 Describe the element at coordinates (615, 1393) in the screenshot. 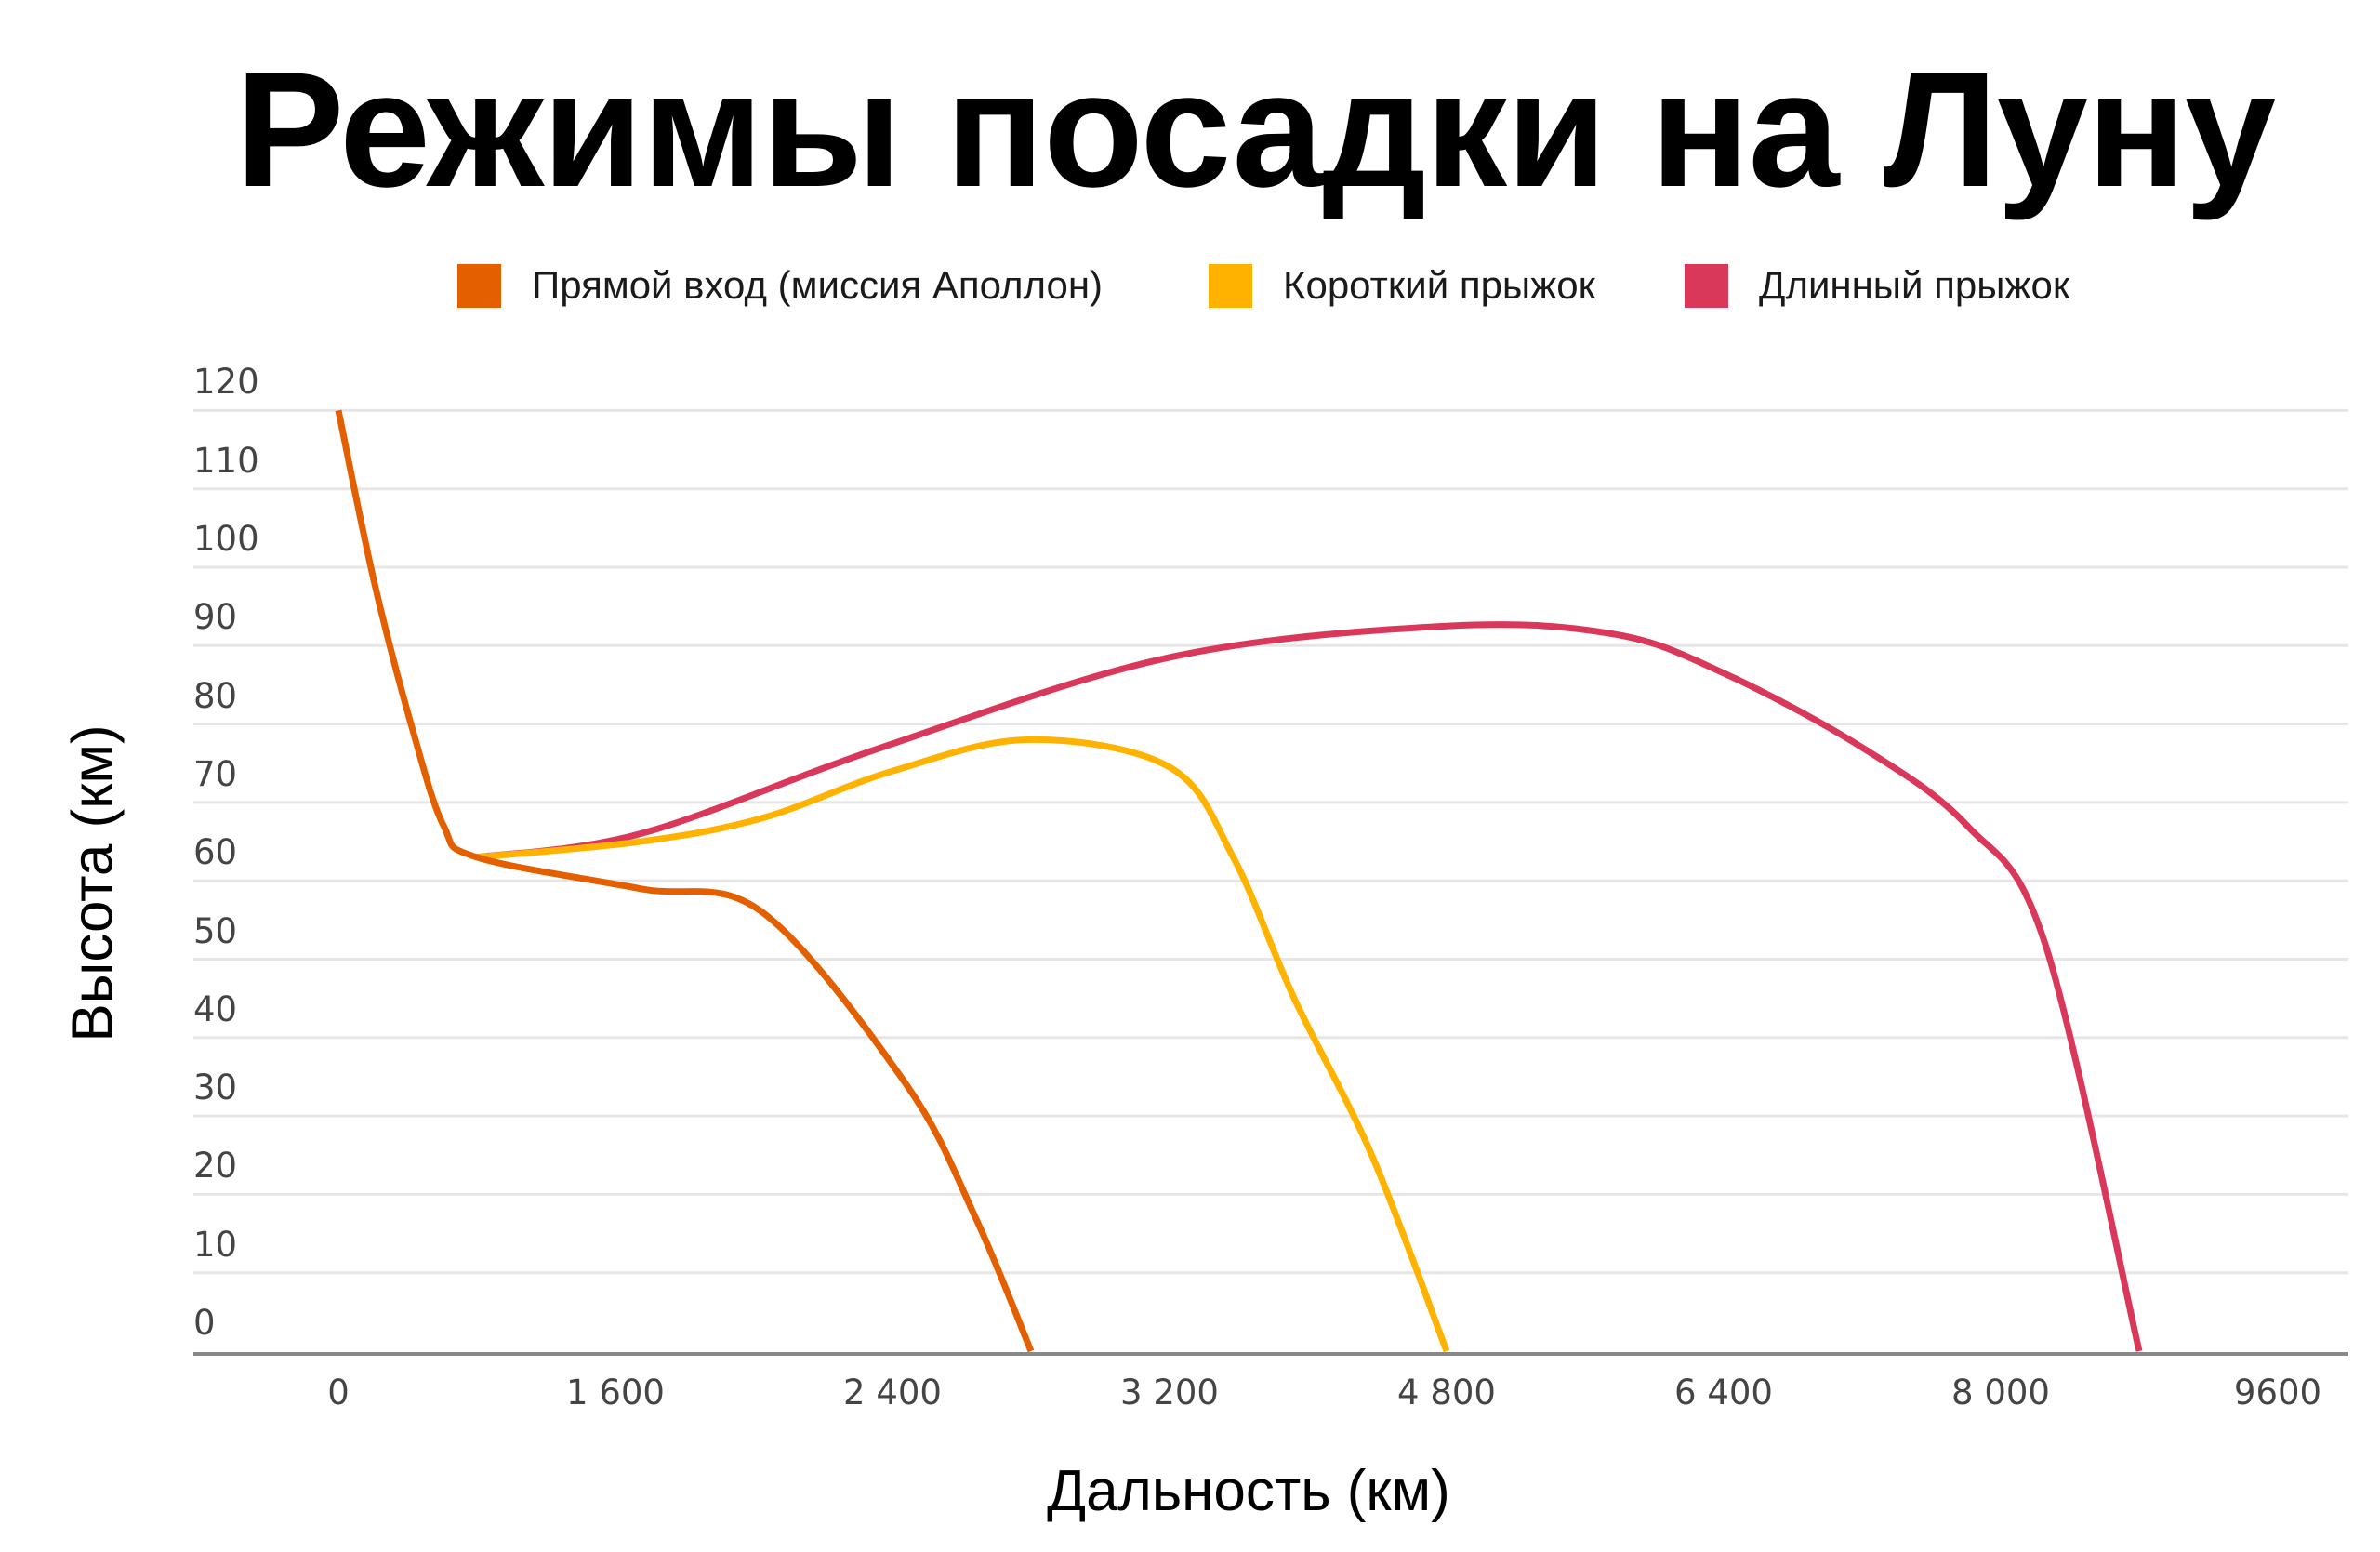

I see `x-tick-label: 1 600` at that location.